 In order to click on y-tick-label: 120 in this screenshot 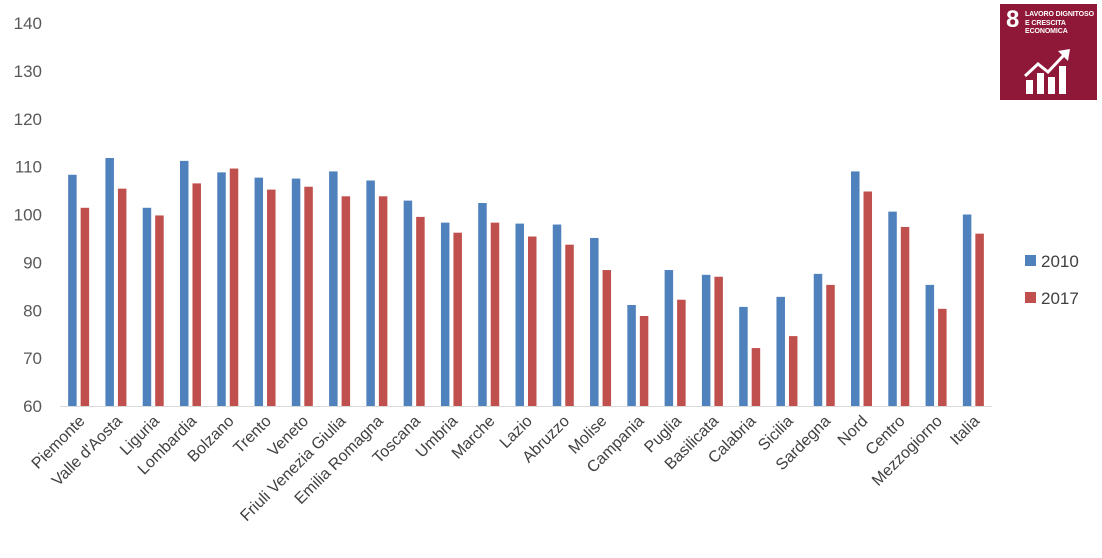, I will do `click(28, 119)`.